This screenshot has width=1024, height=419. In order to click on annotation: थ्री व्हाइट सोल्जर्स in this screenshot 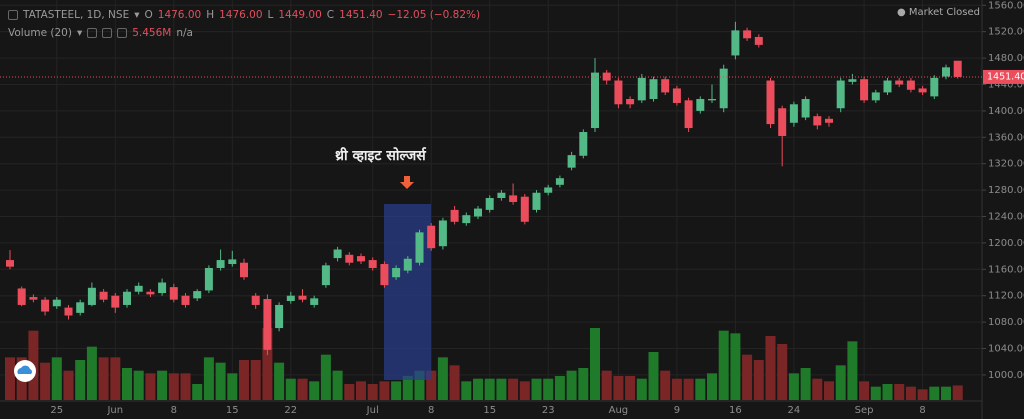, I will do `click(380, 156)`.